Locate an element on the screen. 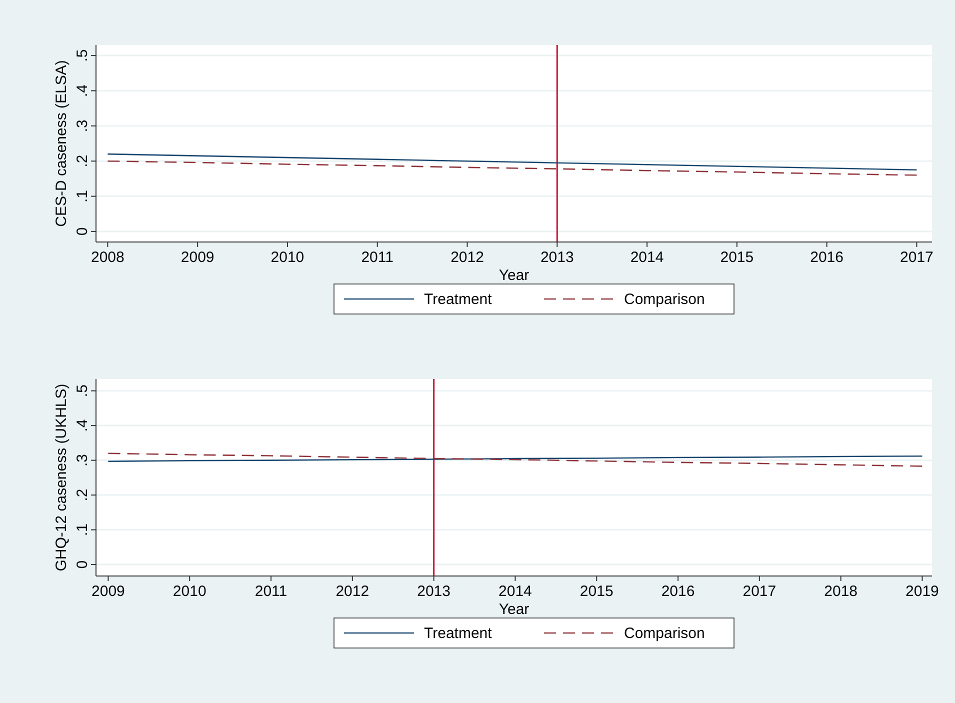 The image size is (955, 703). x-tick-label: 2008 is located at coordinates (107, 257).